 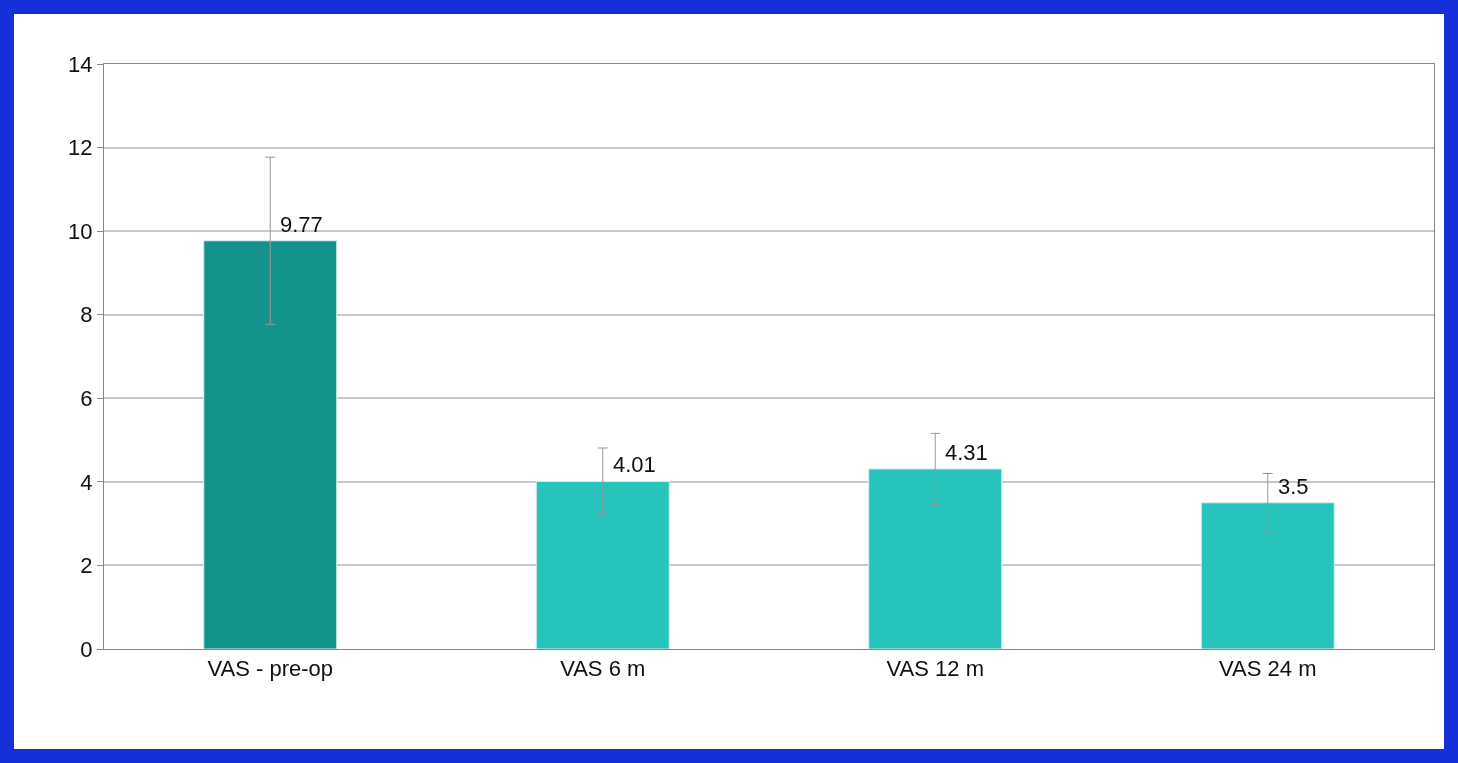 What do you see at coordinates (1293, 486) in the screenshot?
I see `data-label: 3.5` at bounding box center [1293, 486].